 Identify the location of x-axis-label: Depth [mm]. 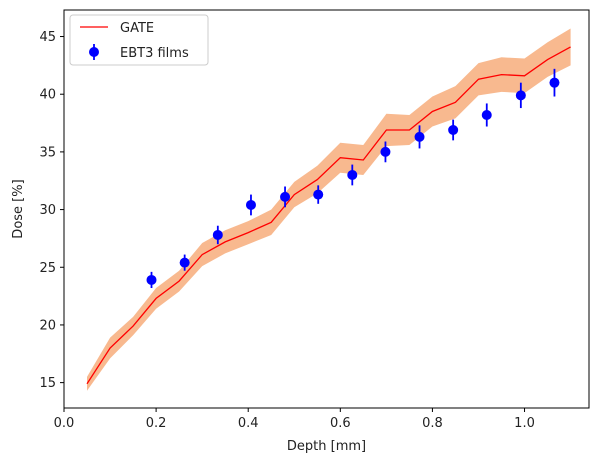
(326, 446).